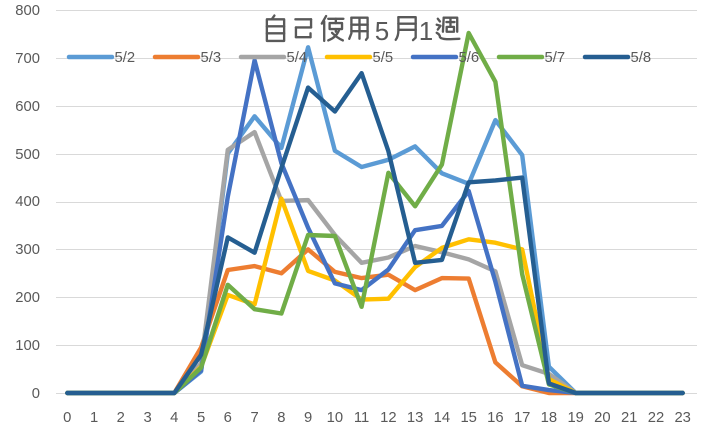 The image size is (712, 434). I want to click on svg-text: 400, so click(27, 202).